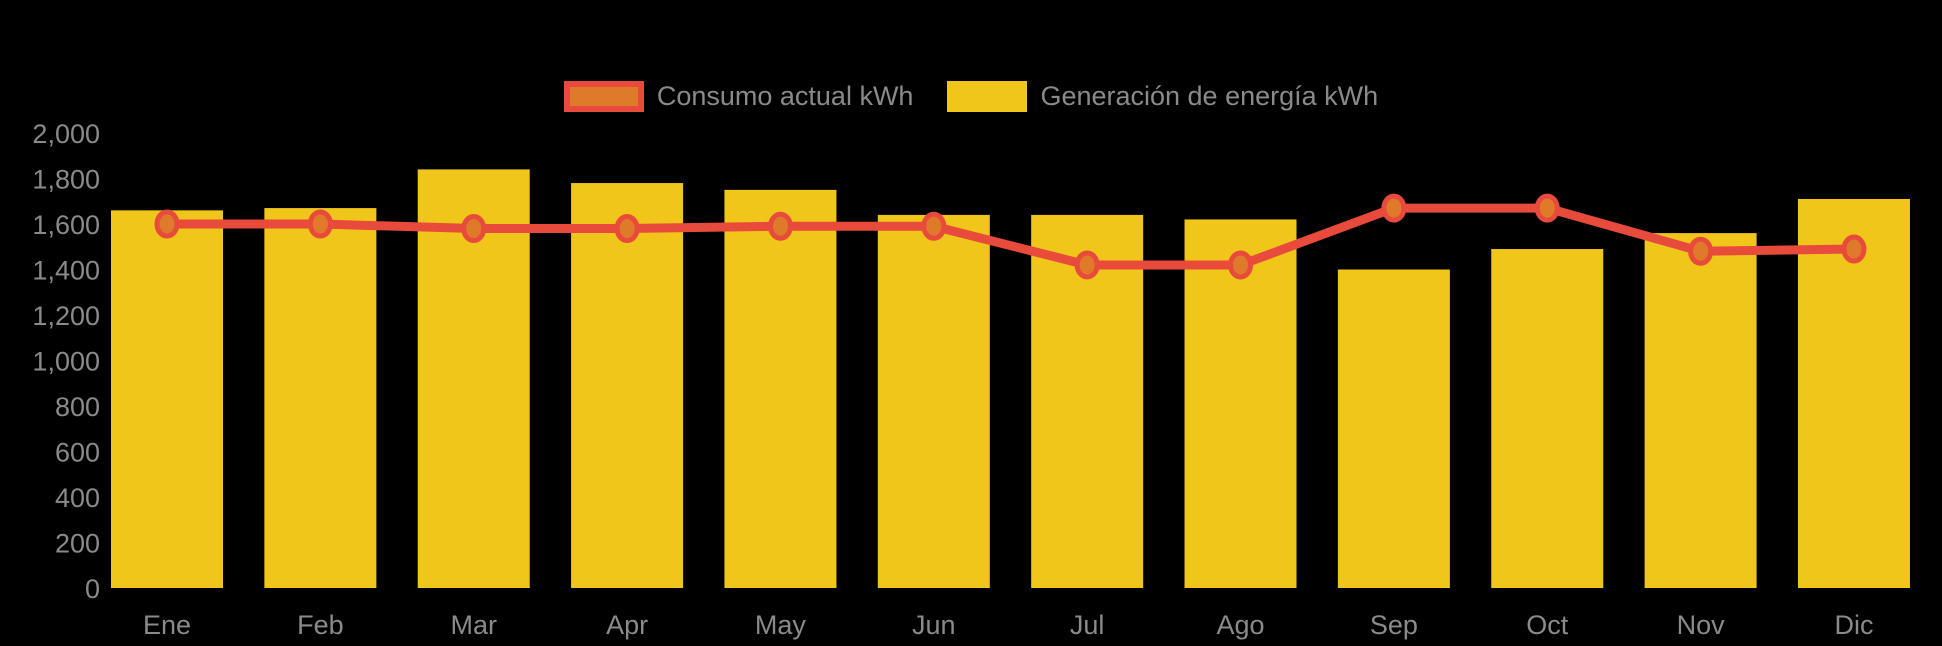  Describe the element at coordinates (320, 625) in the screenshot. I see `x-axis-month-label: Feb` at that location.